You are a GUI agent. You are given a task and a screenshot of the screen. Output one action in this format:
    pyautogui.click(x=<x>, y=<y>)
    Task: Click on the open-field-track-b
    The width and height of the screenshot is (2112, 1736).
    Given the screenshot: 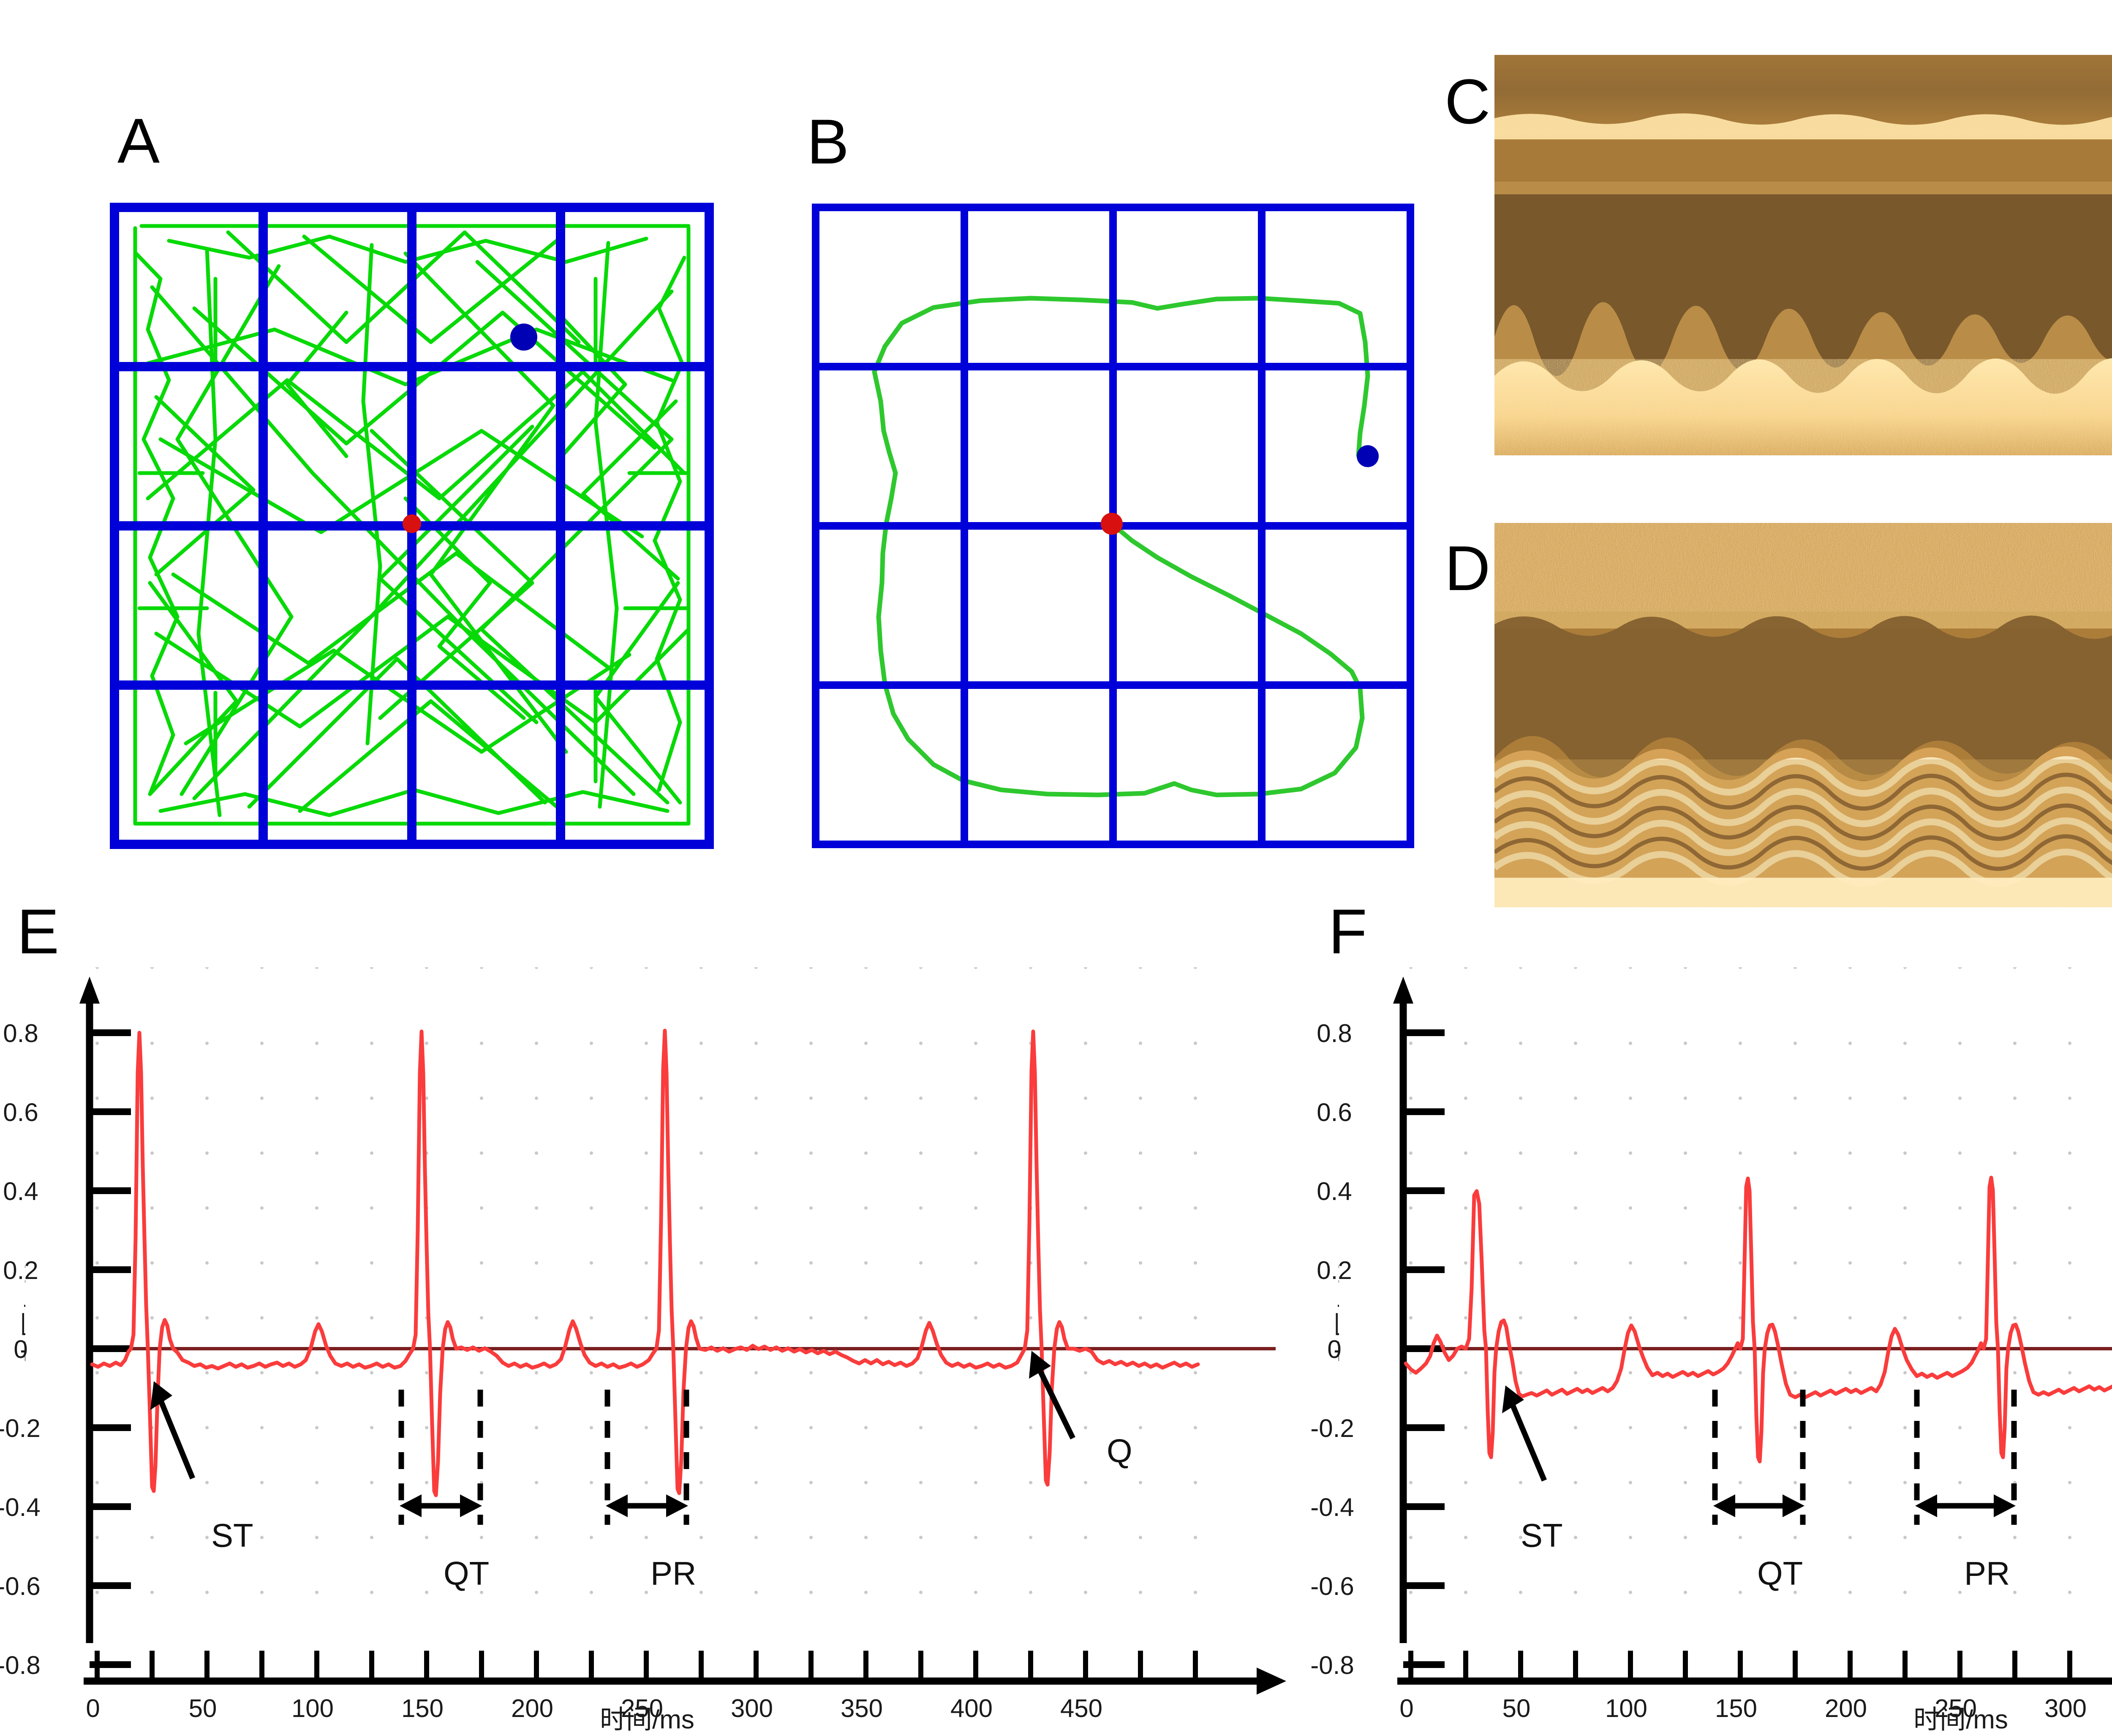 What is the action you would take?
    pyautogui.click(x=1113, y=526)
    